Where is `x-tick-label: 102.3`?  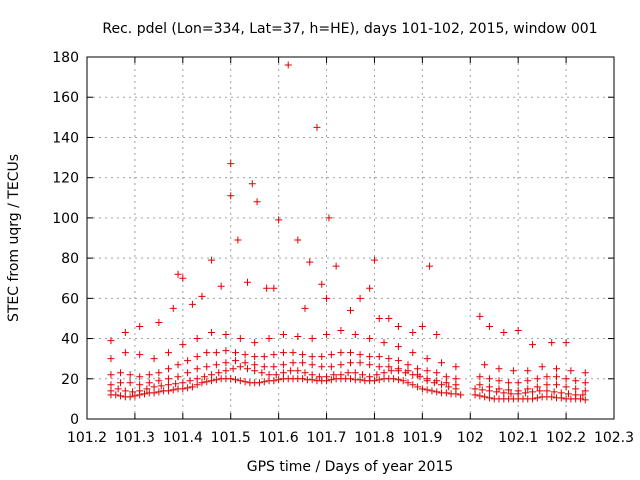 x-tick-label: 102.3 is located at coordinates (614, 438).